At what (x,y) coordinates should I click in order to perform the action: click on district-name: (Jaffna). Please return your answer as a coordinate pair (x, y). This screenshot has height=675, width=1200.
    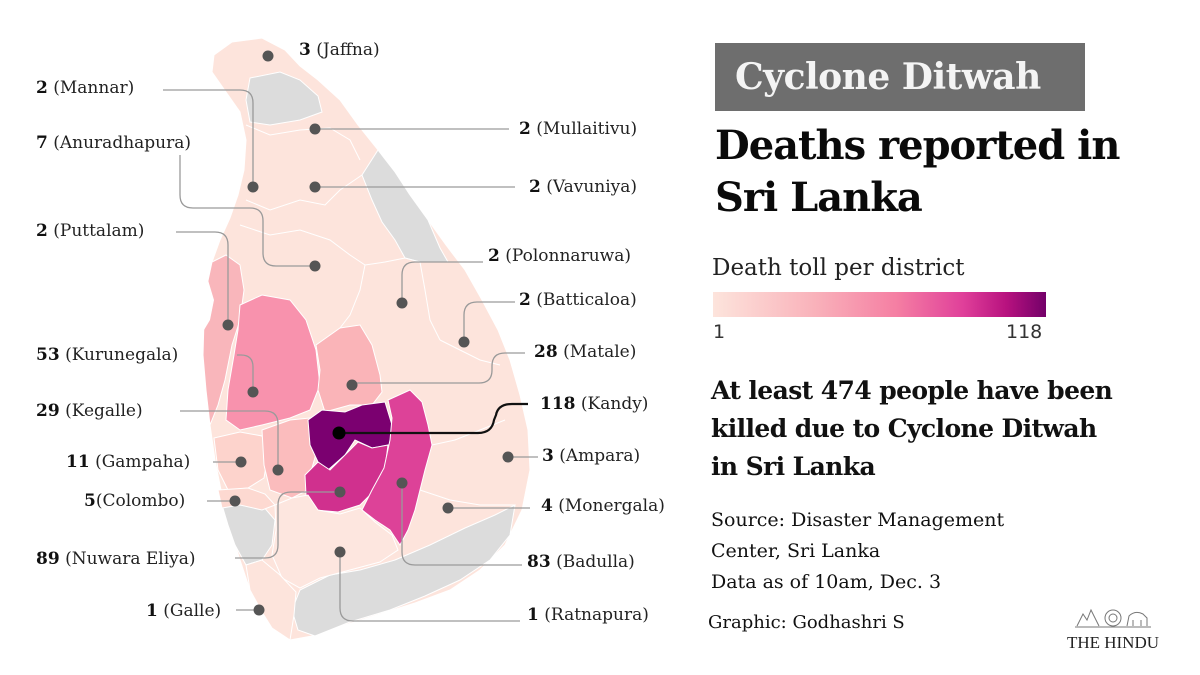
    Looking at the image, I should click on (348, 50).